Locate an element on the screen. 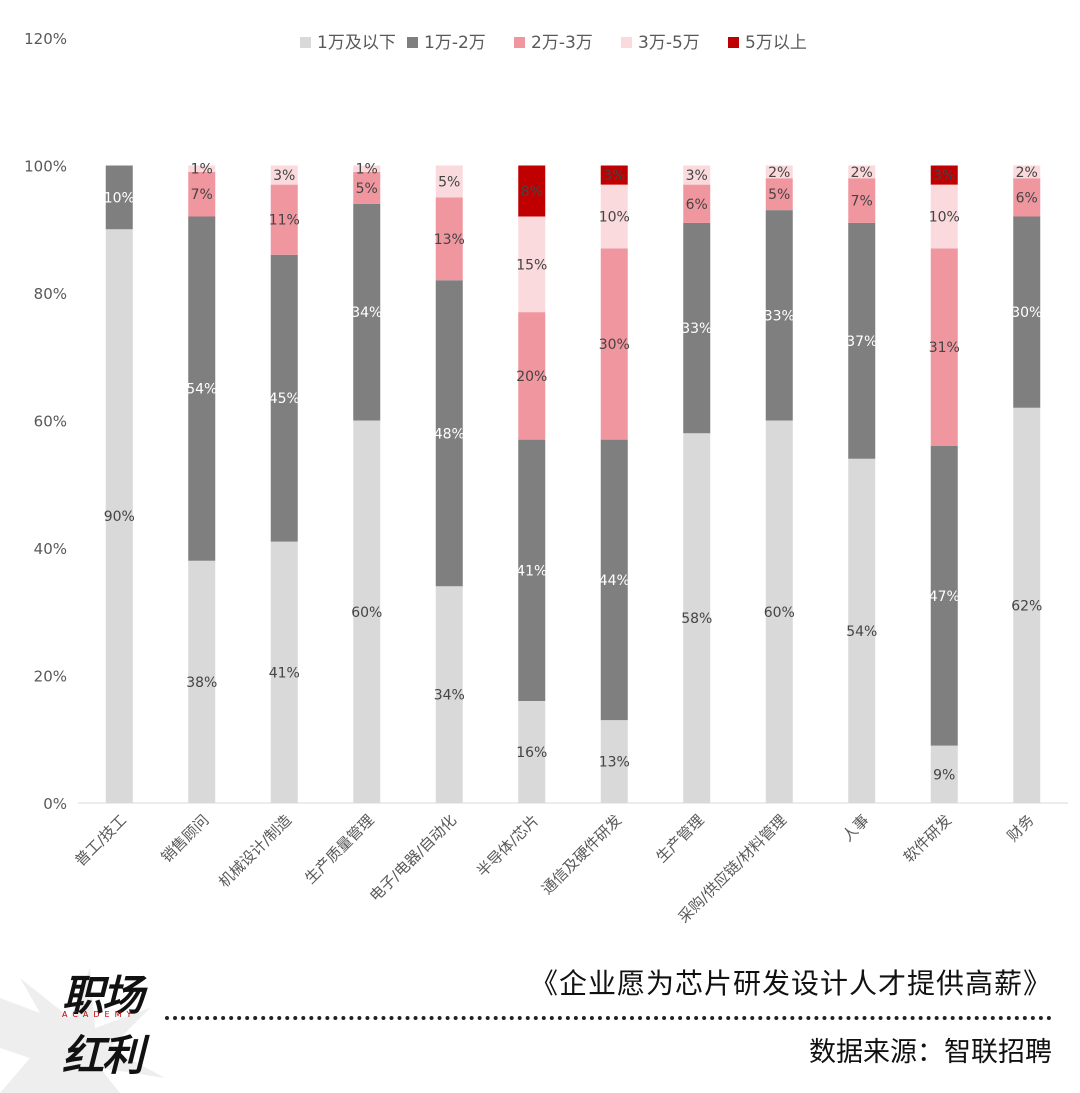 The height and width of the screenshot is (1093, 1080). y-tick-label: 80% is located at coordinates (50, 294).